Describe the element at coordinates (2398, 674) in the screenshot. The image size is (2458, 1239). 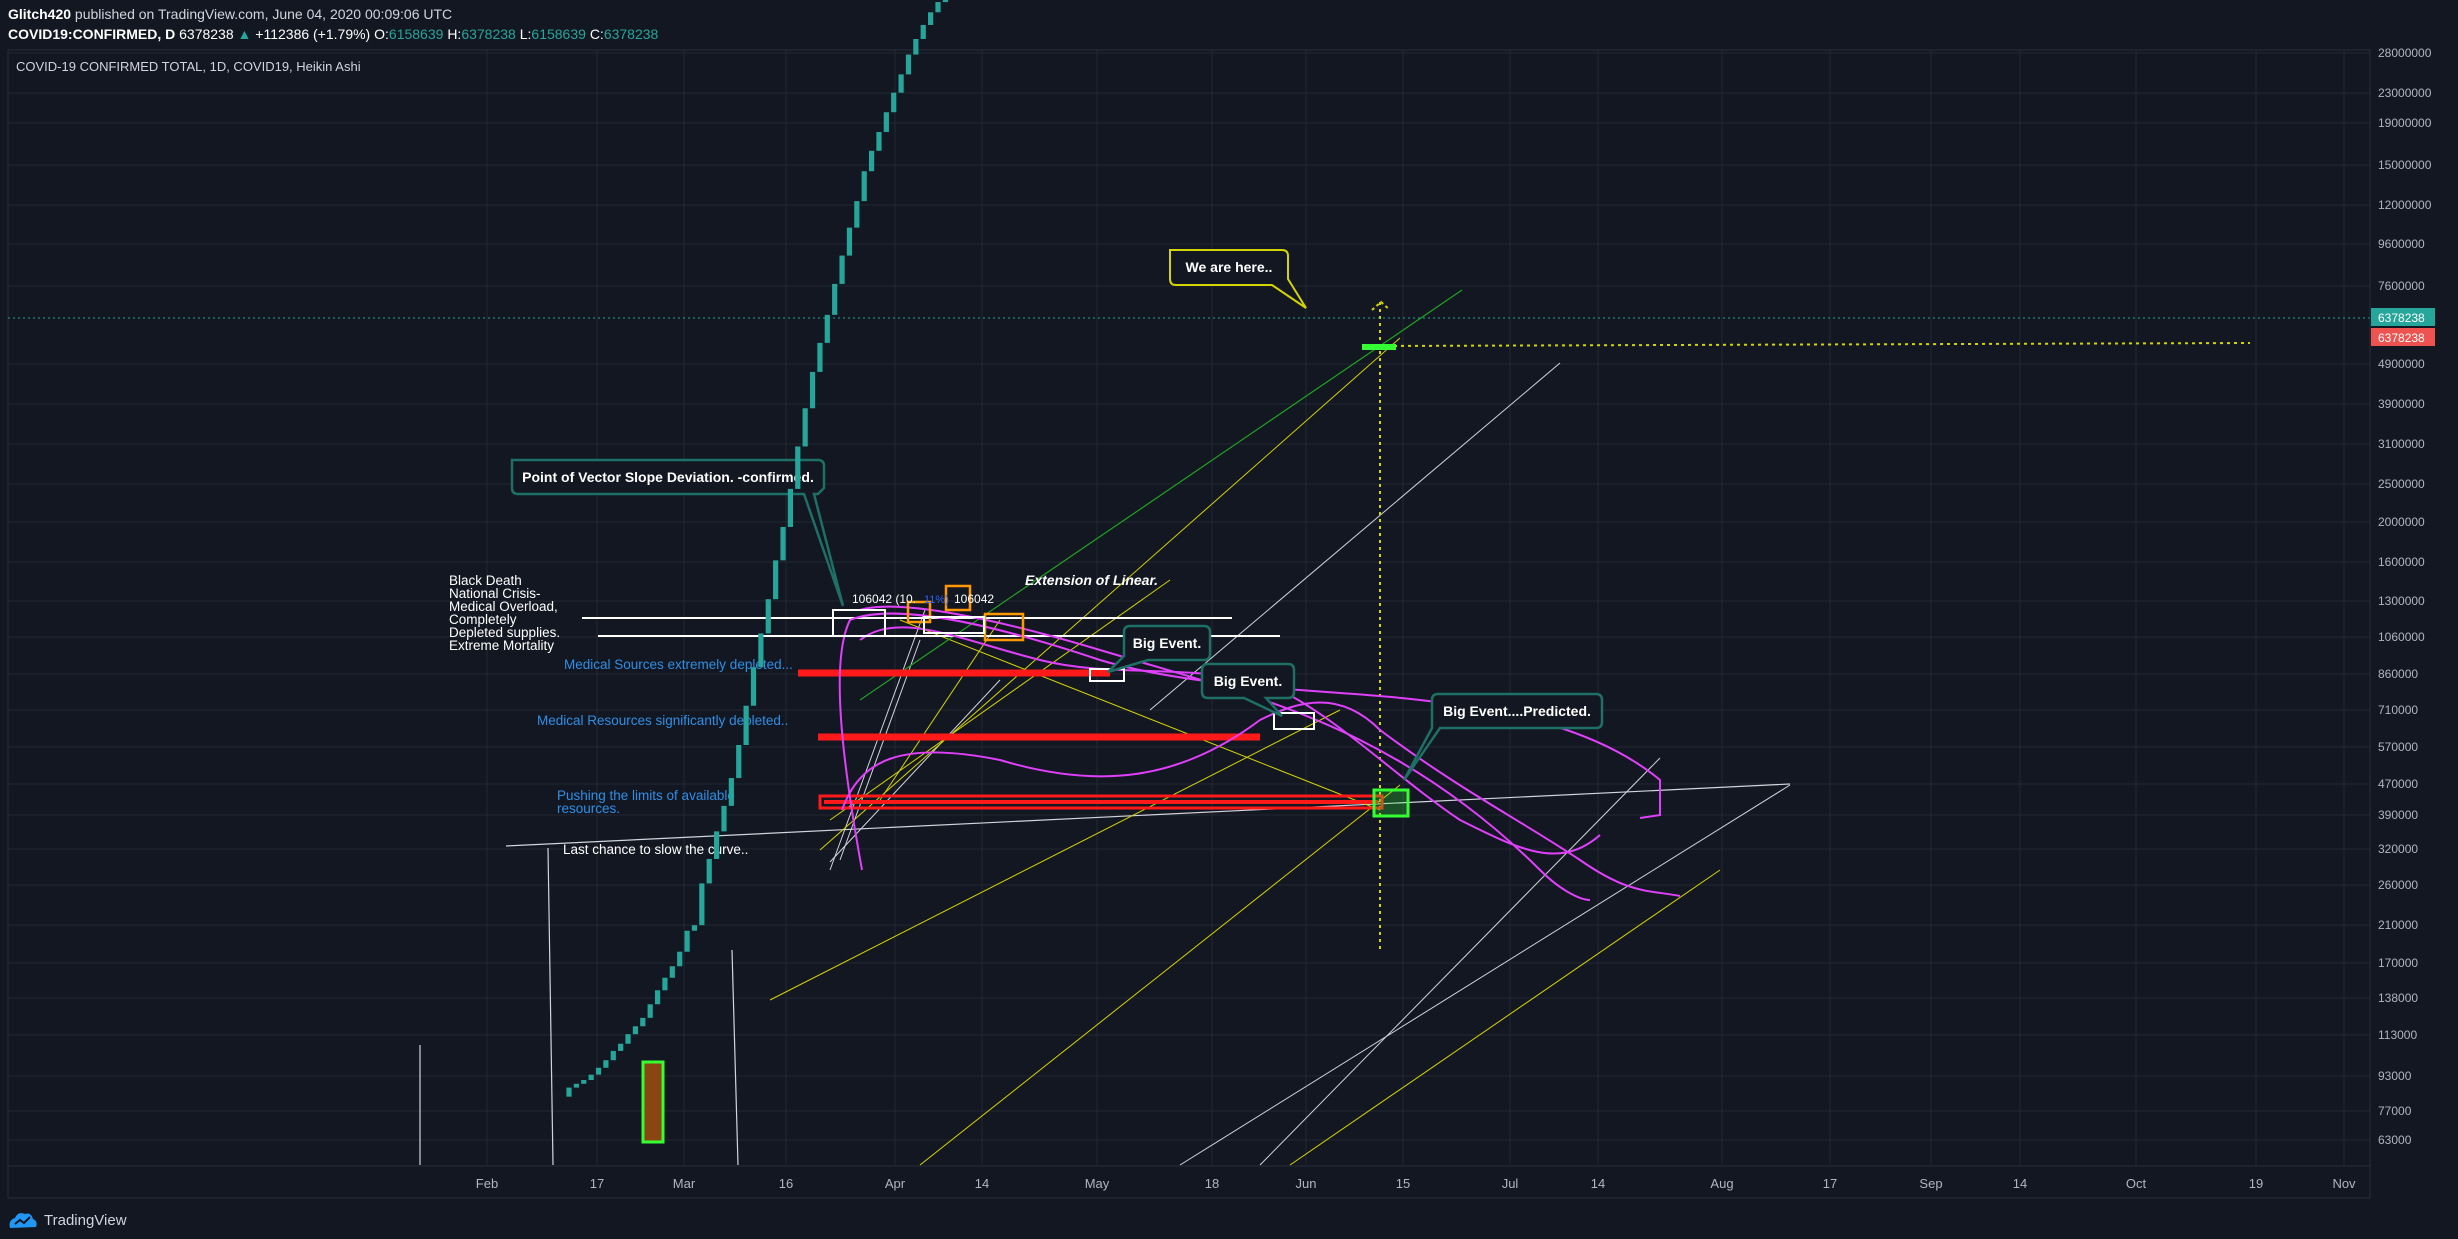
I see `y-tick-label: 860000` at that location.